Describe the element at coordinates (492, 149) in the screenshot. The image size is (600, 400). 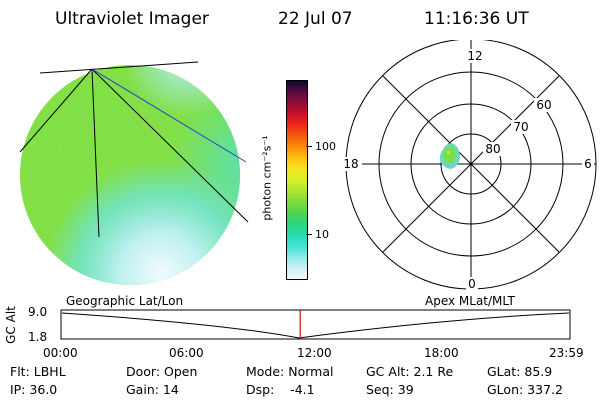
I see `mlat-label-80: 80` at that location.